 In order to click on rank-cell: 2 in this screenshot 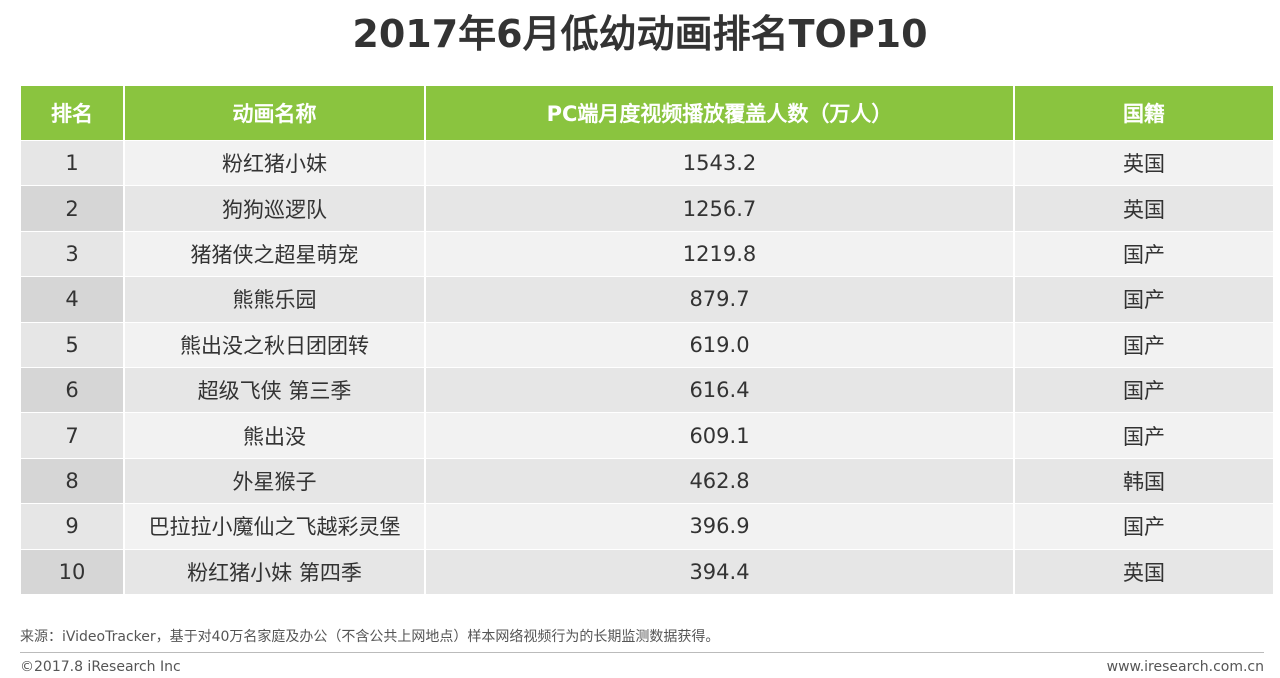, I will do `click(73, 208)`.